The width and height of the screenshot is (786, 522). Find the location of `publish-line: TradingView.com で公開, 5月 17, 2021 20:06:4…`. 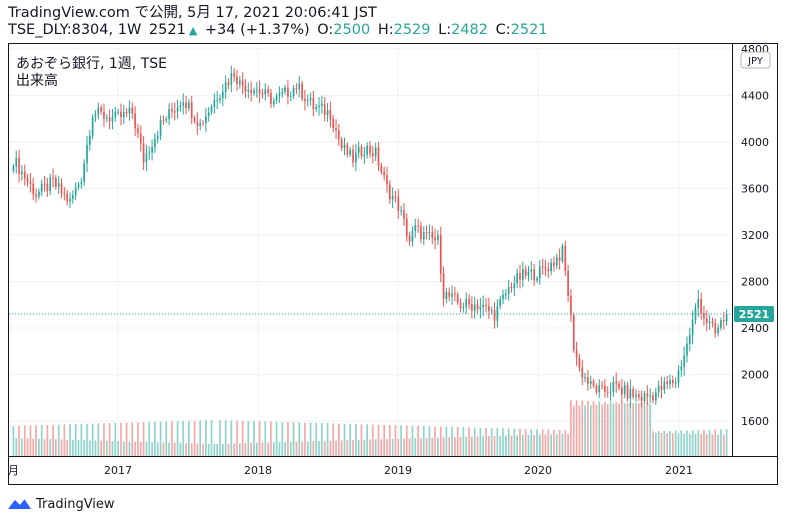

publish-line: TradingView.com で公開, 5月 17, 2021 20:06:4… is located at coordinates (192, 13).